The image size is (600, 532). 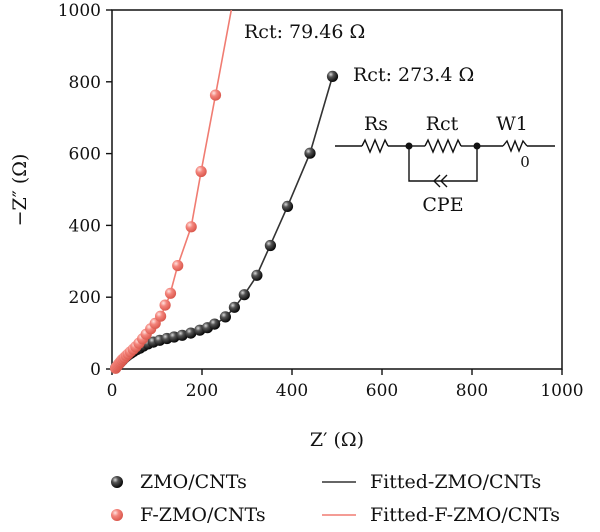 What do you see at coordinates (376, 124) in the screenshot?
I see `rs-label: Rs` at bounding box center [376, 124].